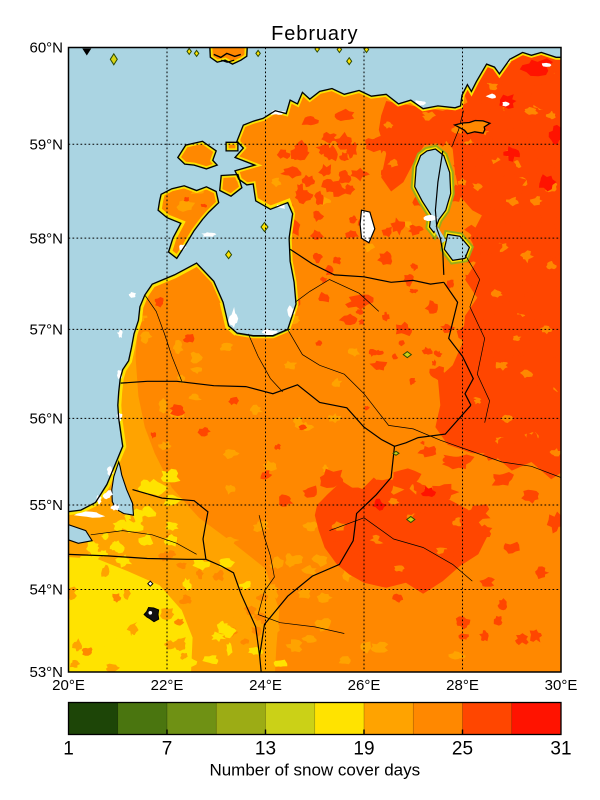 This screenshot has width=600, height=800. I want to click on svg-text: 7, so click(167, 749).